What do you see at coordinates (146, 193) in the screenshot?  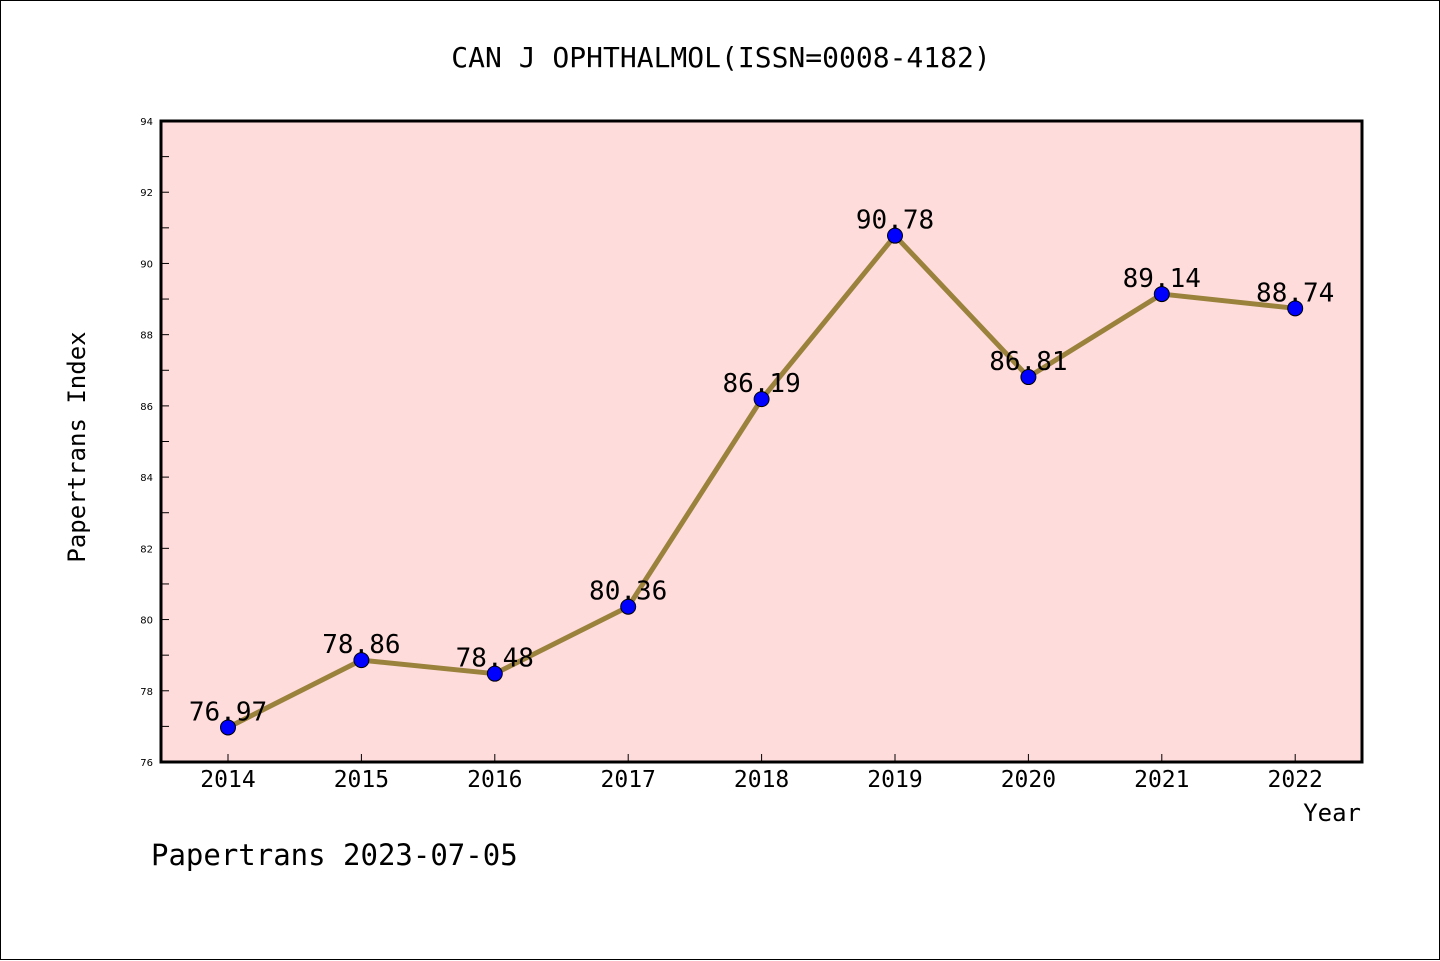 I see `y-tick-label: 92` at bounding box center [146, 193].